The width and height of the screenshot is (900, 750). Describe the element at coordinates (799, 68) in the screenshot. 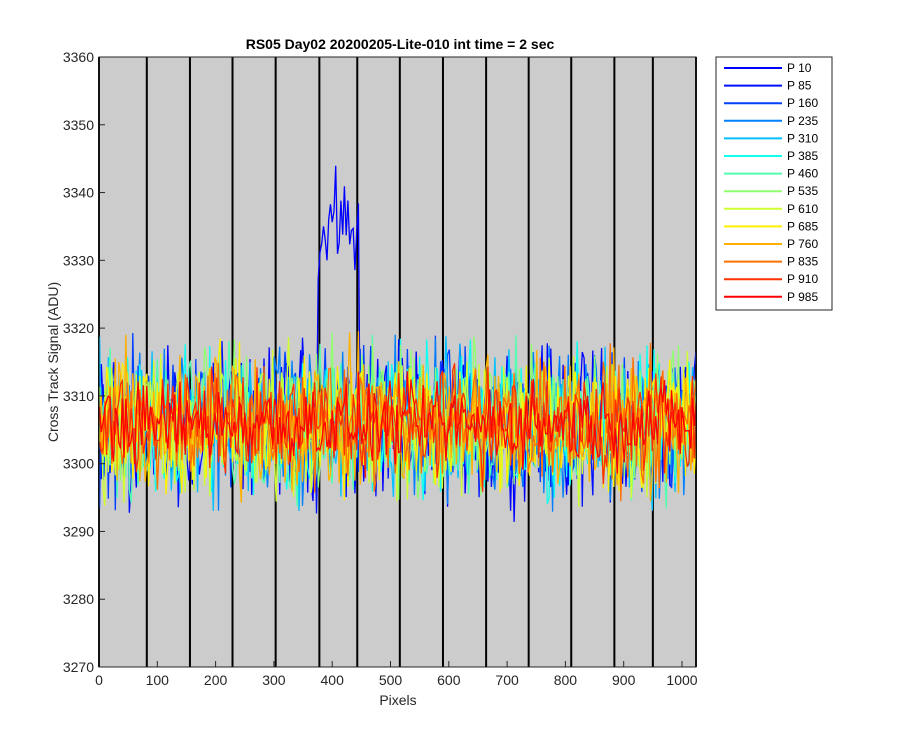

I see `legend-label-p-10: P 10` at that location.